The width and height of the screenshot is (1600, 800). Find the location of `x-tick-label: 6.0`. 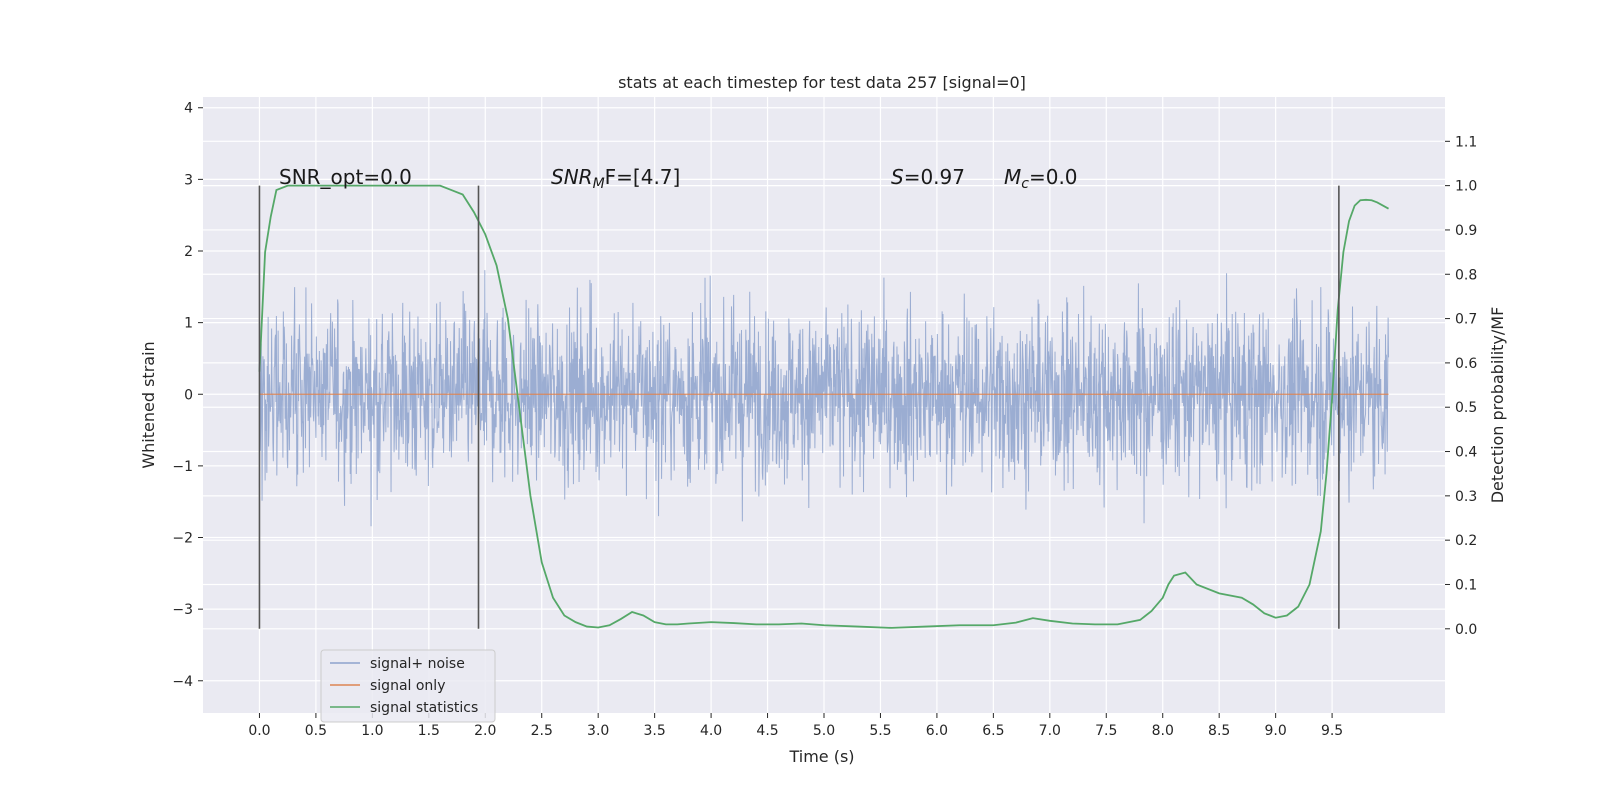

x-tick-label: 6.0 is located at coordinates (937, 731).